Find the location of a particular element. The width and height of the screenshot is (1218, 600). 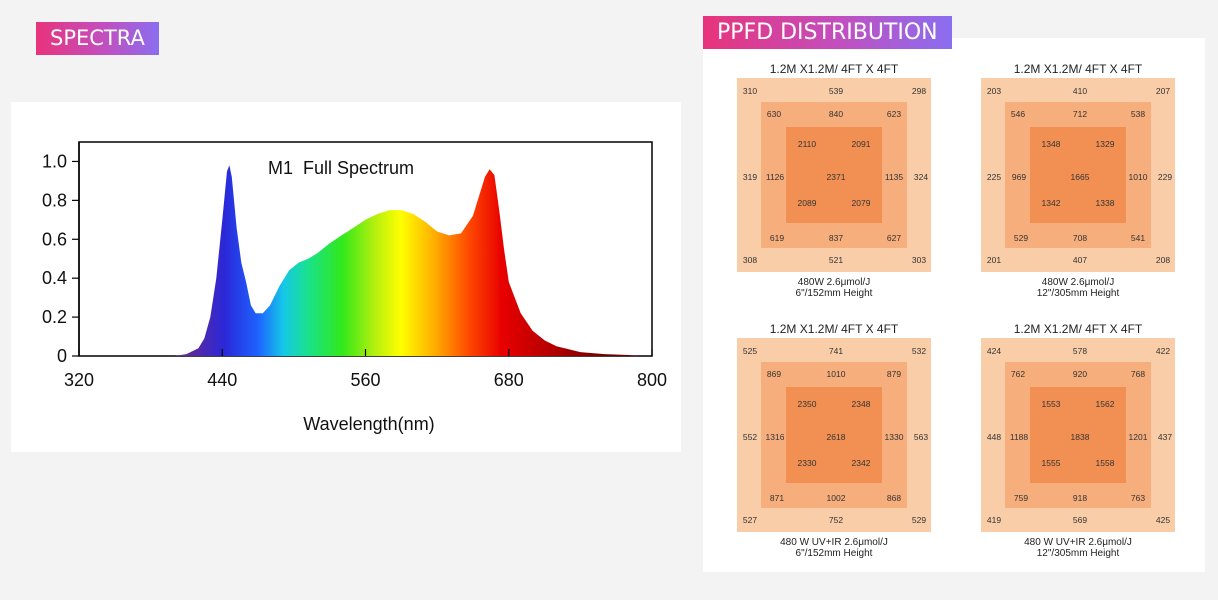

ppfd-value-center: 2618 is located at coordinates (836, 437).